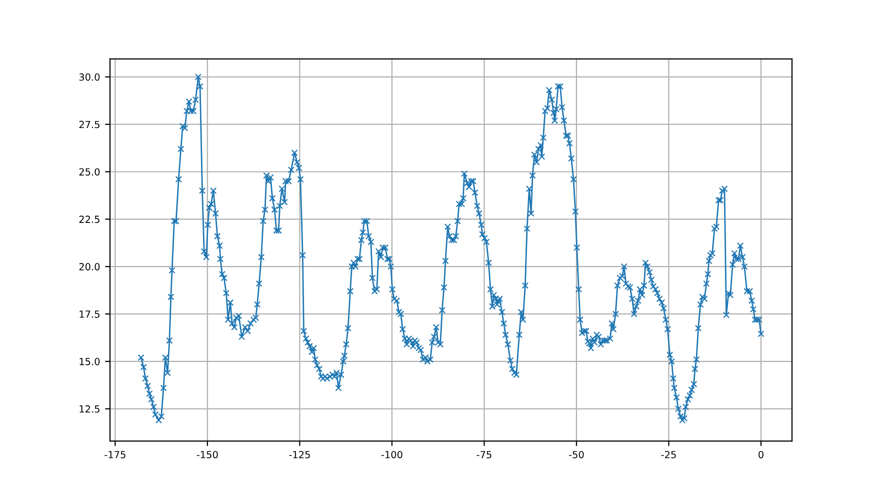 This screenshot has width=880, height=495. I want to click on y-tick-label: 27.5, so click(89, 124).